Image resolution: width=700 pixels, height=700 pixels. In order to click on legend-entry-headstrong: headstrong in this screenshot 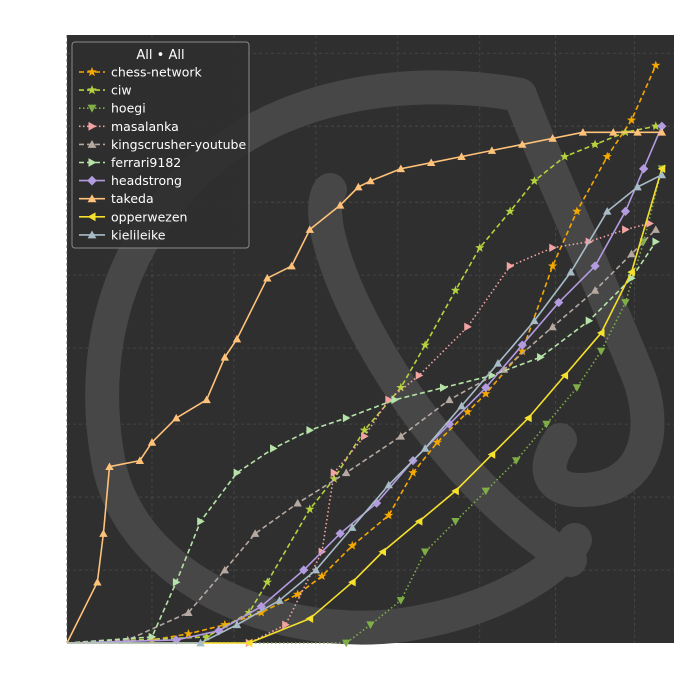, I will do `click(130, 180)`.